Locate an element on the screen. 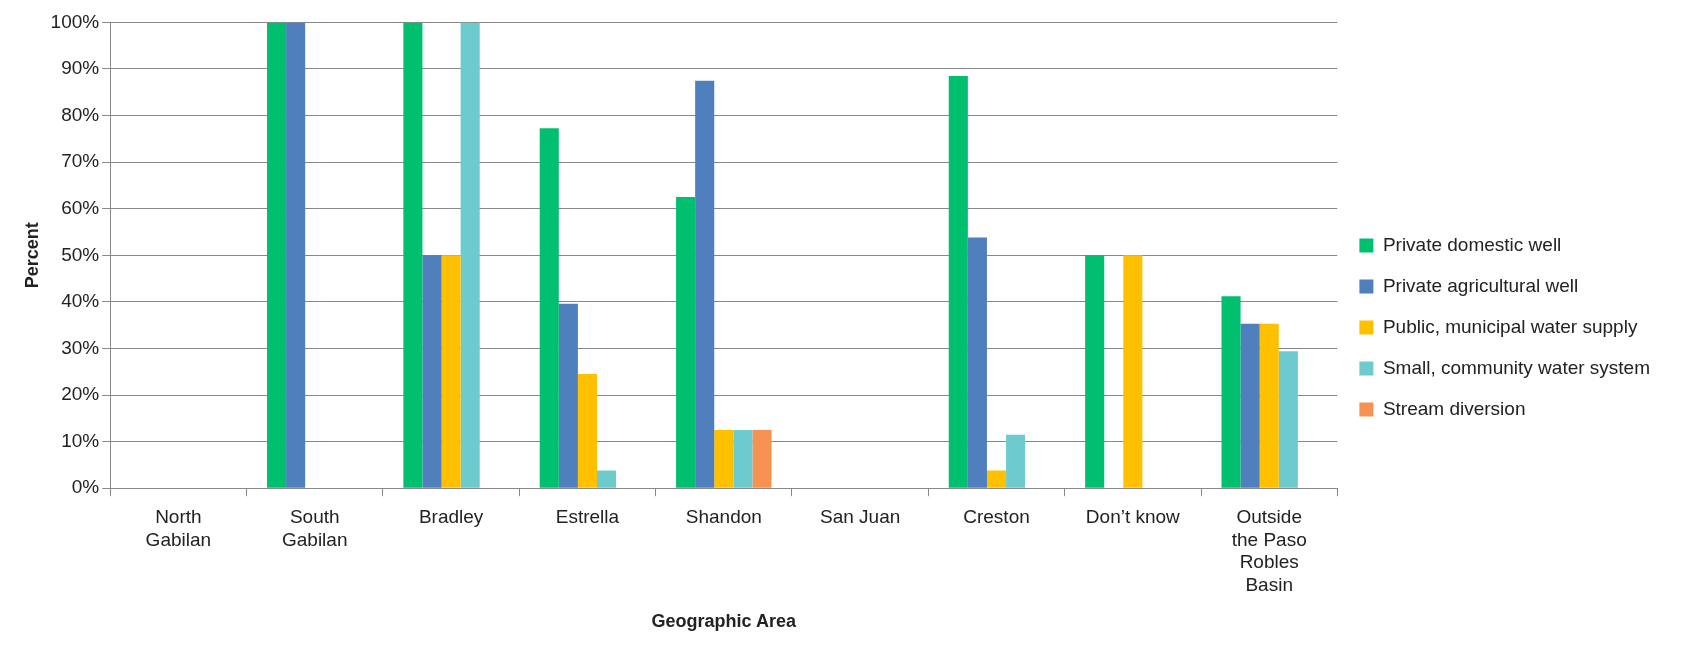  y-tick-label: 0% is located at coordinates (85, 487).